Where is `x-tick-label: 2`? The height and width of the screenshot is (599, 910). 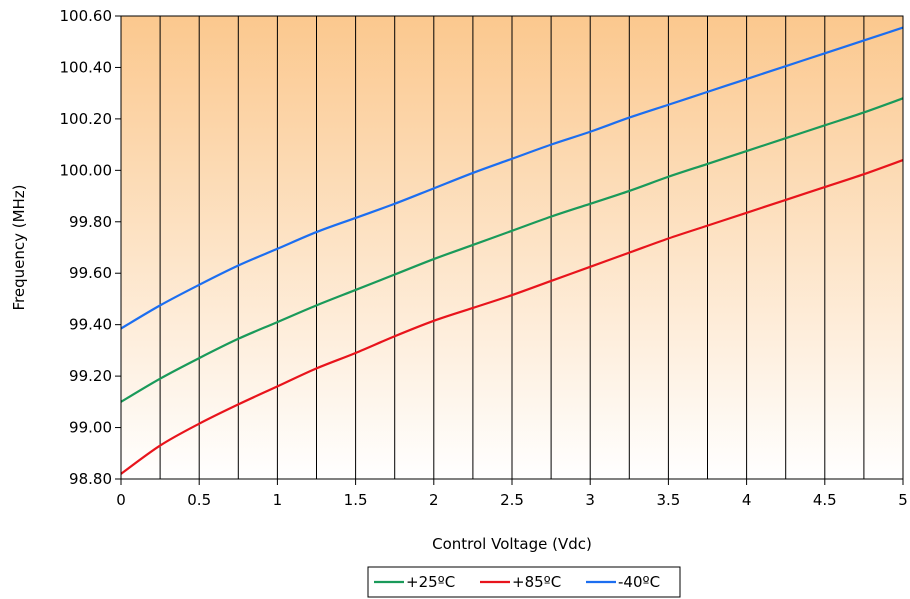
x-tick-label: 2 is located at coordinates (434, 500).